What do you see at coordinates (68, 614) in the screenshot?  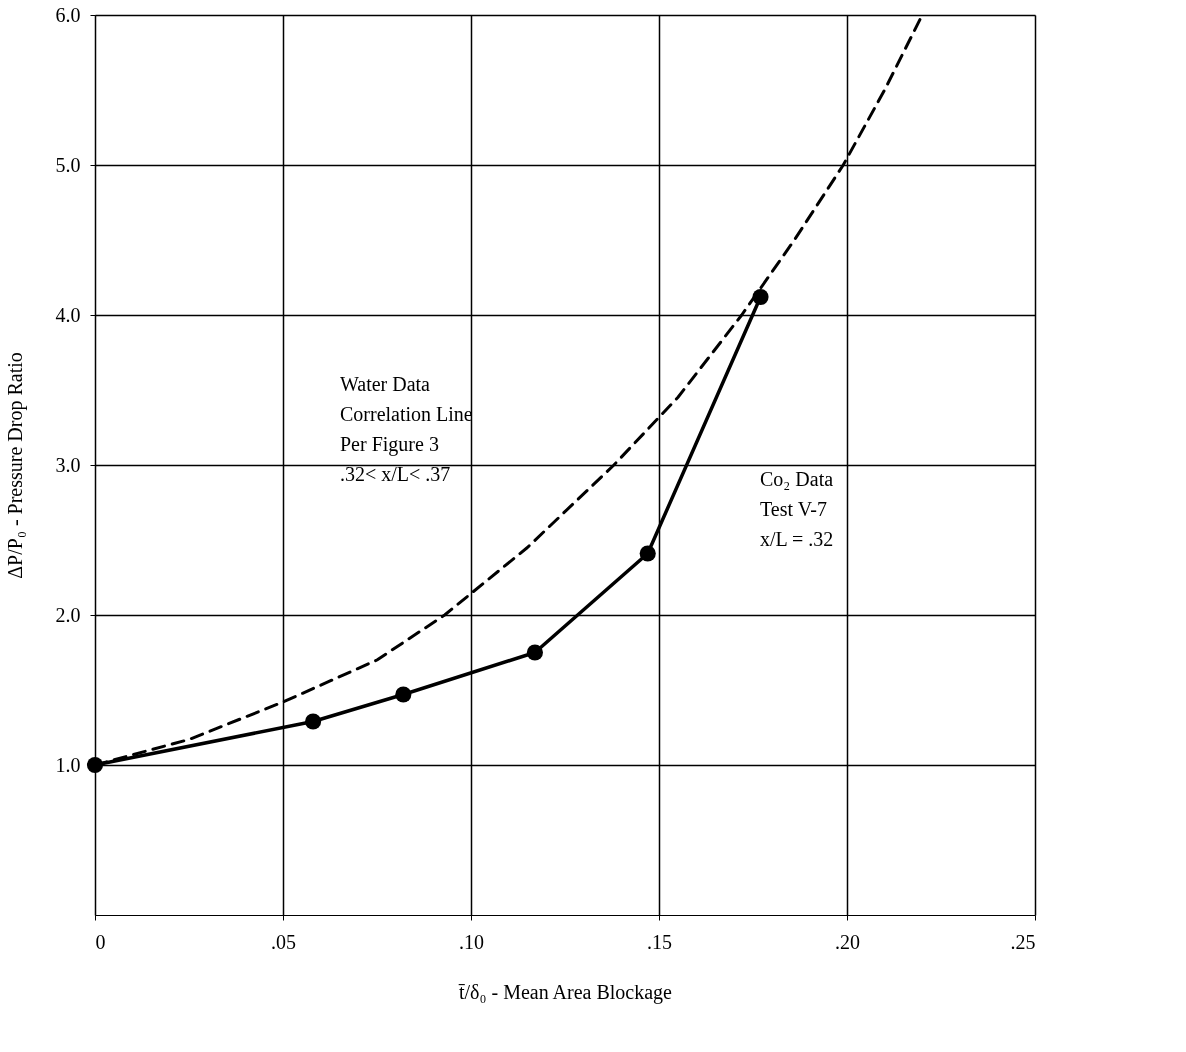 I see `y-tick-label: 2.0` at bounding box center [68, 614].